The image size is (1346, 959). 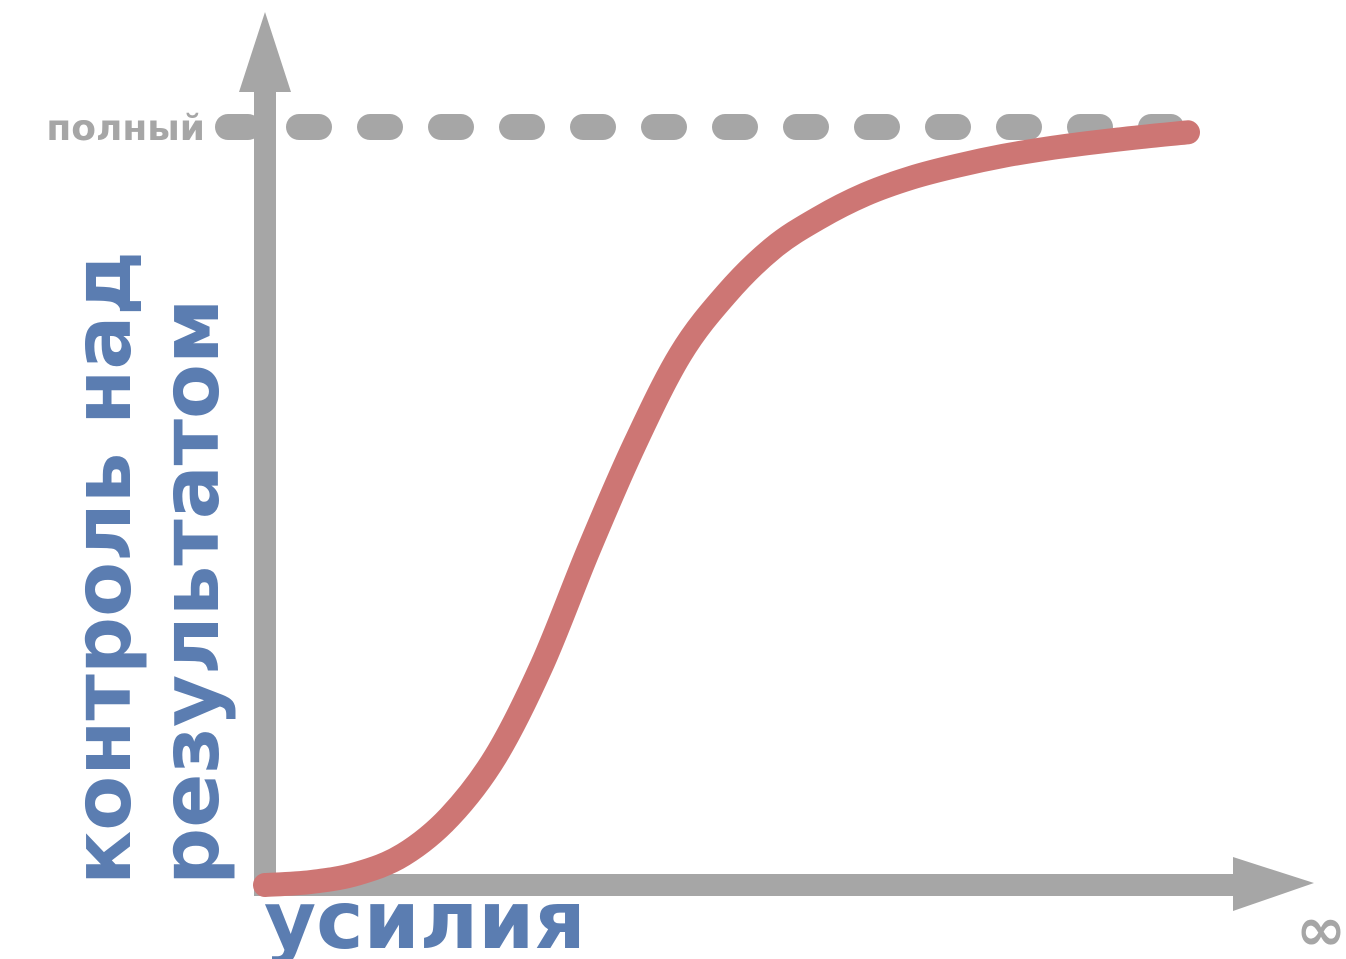 What do you see at coordinates (265, 52) in the screenshot?
I see `y-axis-arrowhead` at bounding box center [265, 52].